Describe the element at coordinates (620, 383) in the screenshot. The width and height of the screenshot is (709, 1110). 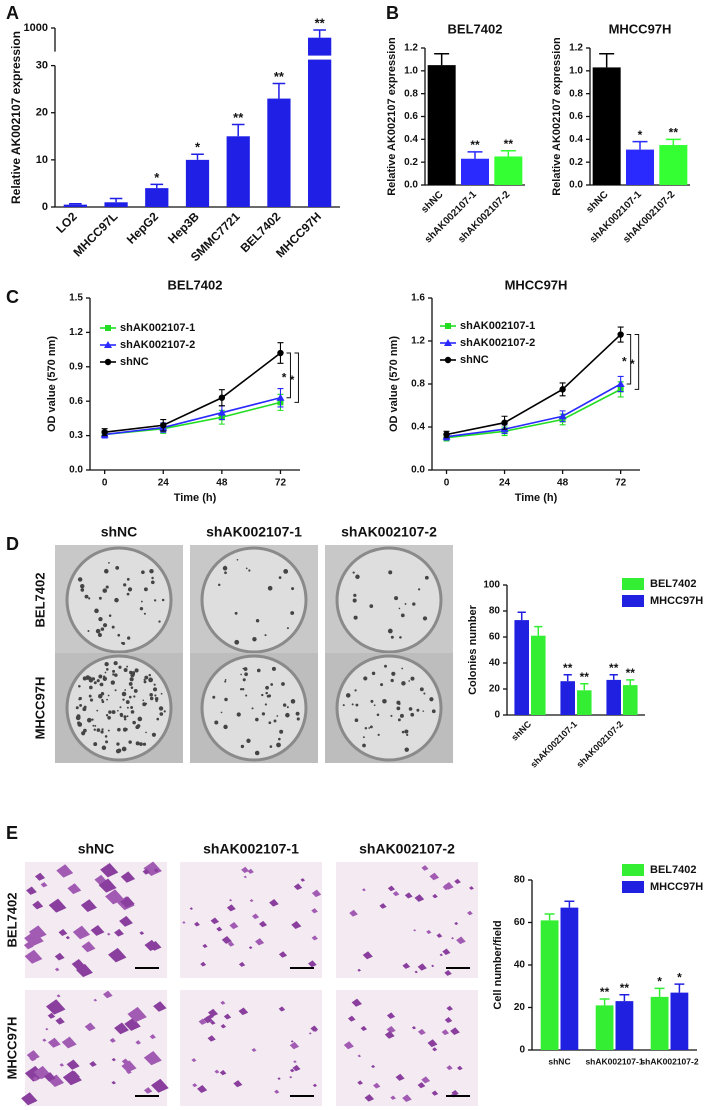
I see `marker` at that location.